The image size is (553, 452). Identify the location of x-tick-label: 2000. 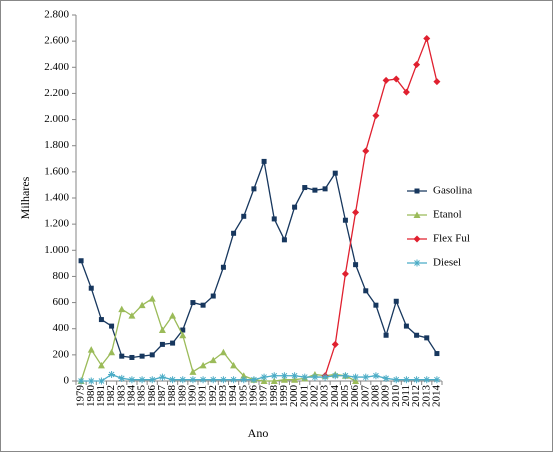
(294, 396).